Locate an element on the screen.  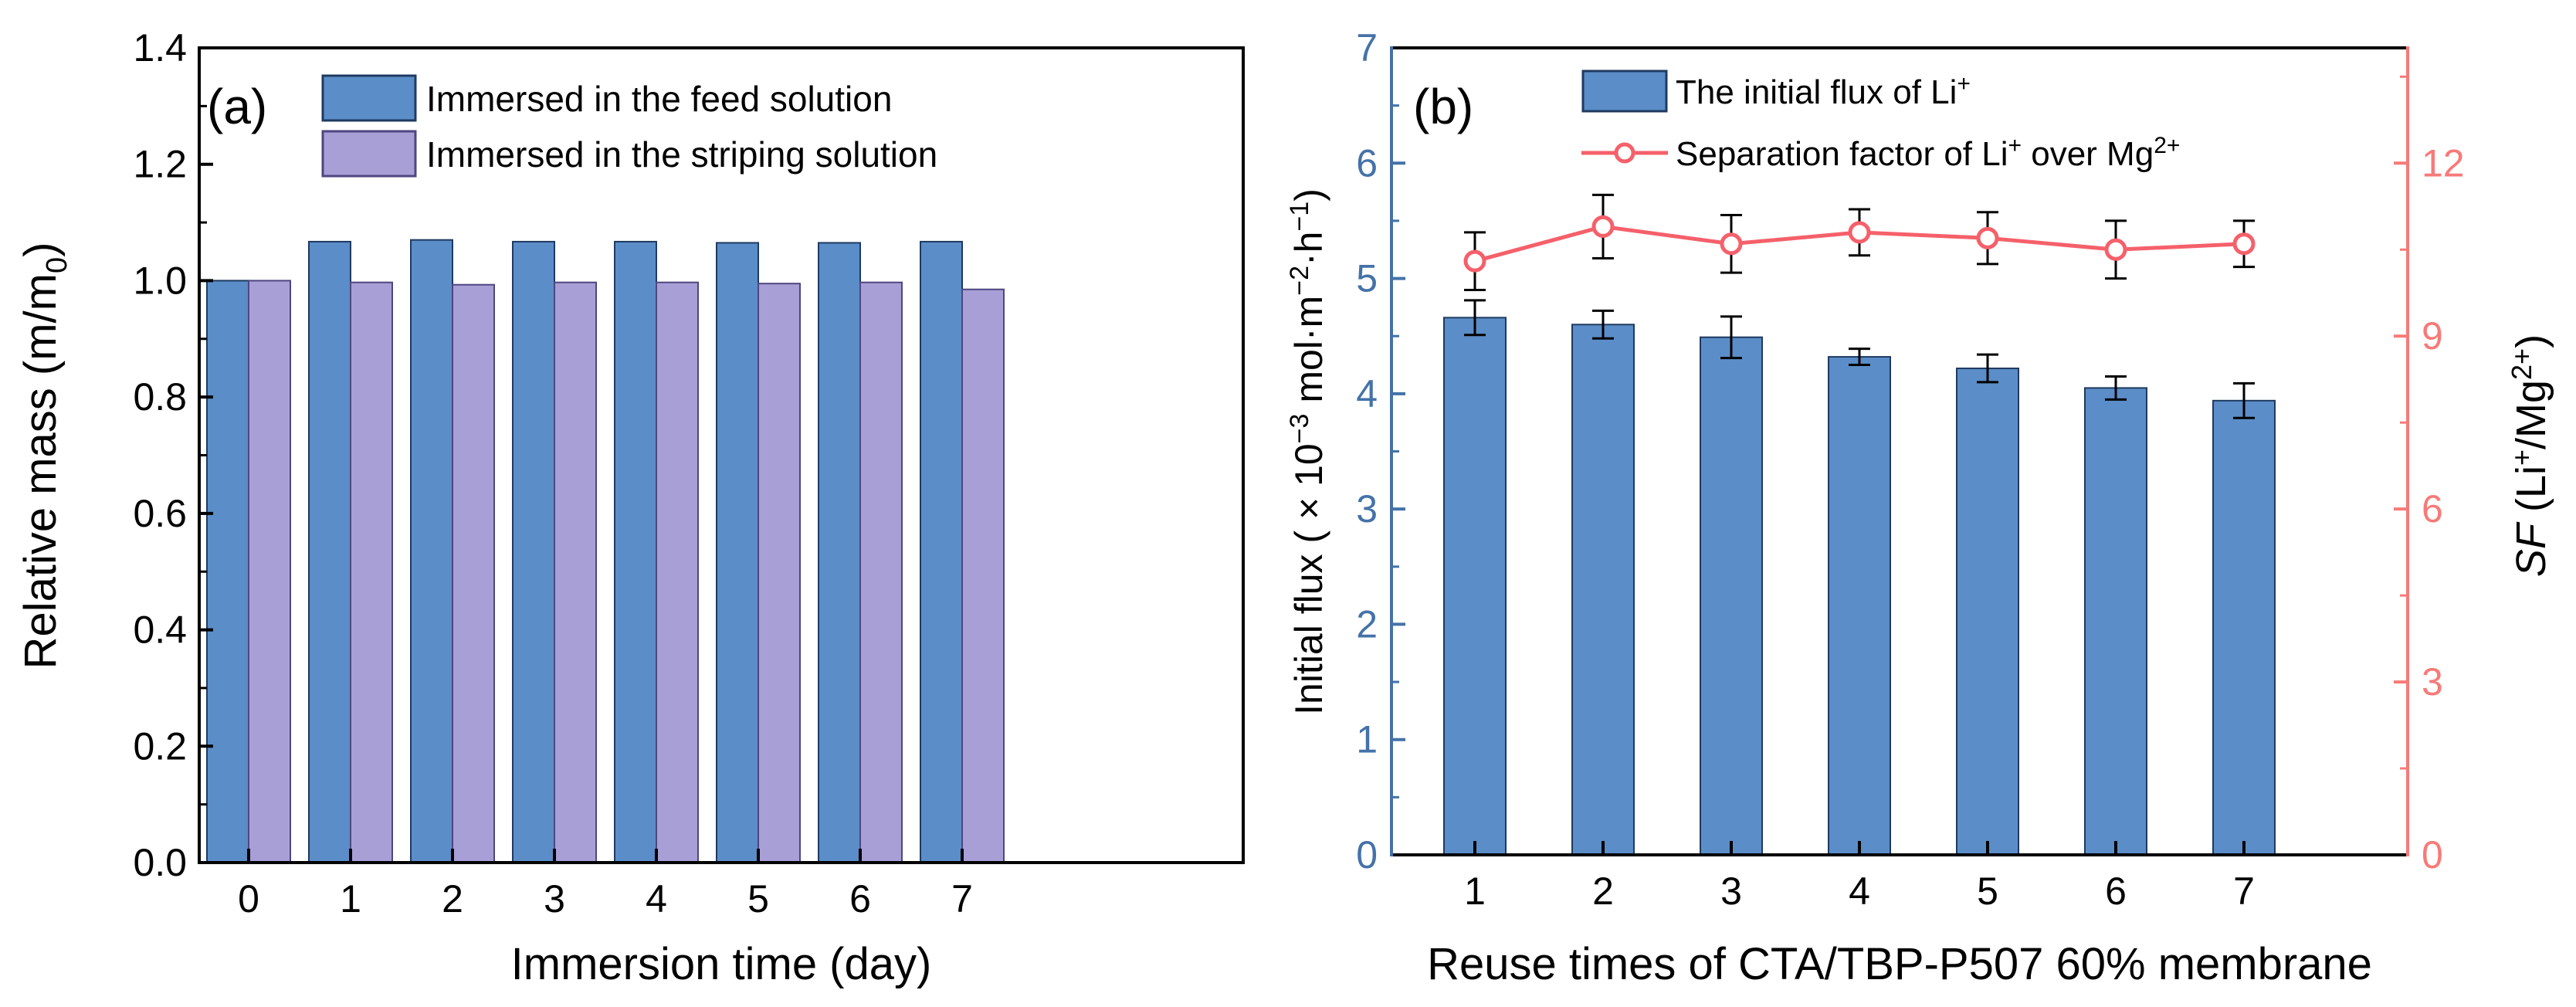
panel-b-left-axis-title-end: ) is located at coordinates (1308, 195).